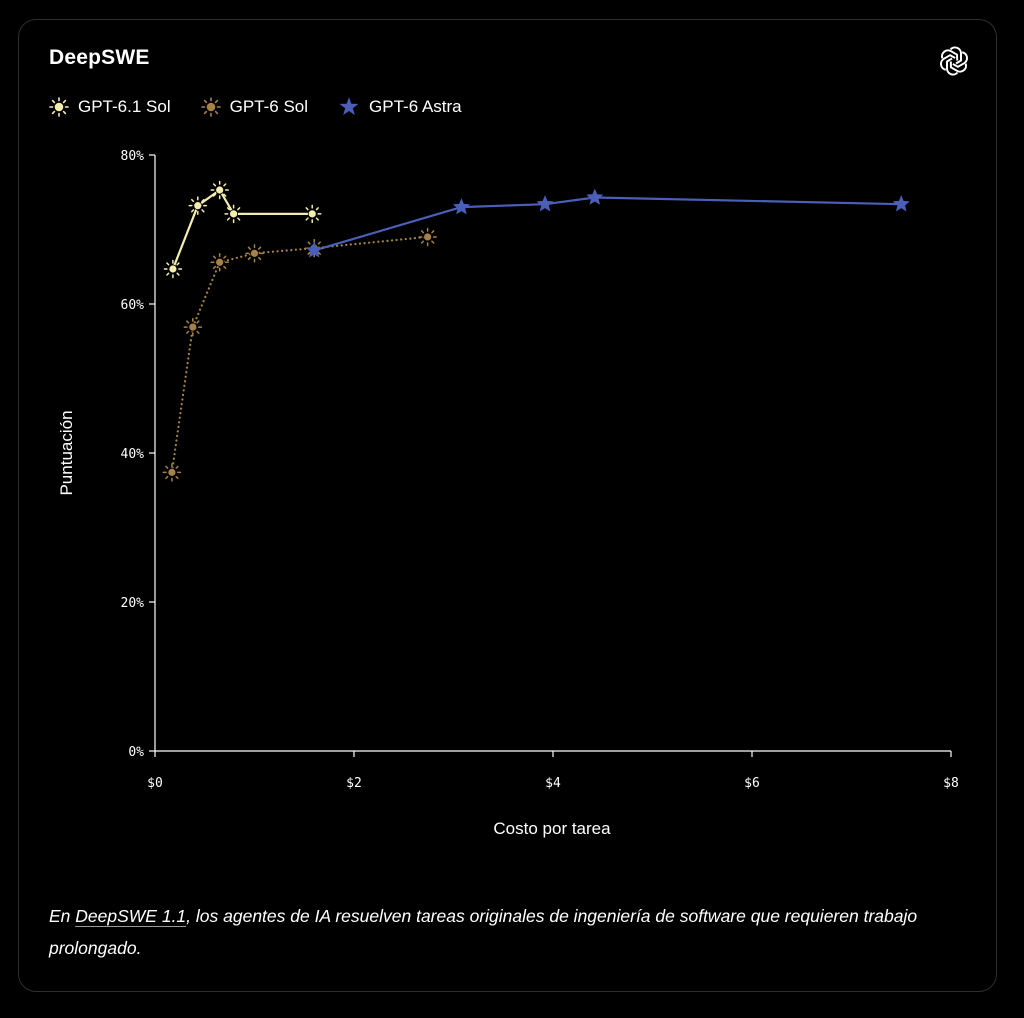  Describe the element at coordinates (954, 61) in the screenshot. I see `openai-logo-icon` at that location.